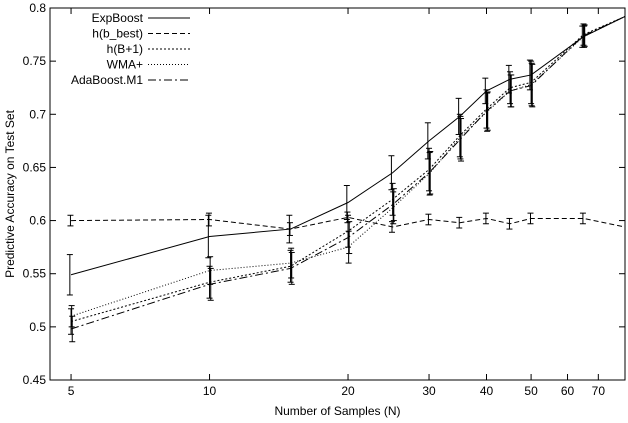 The width and height of the screenshot is (628, 423). What do you see at coordinates (531, 391) in the screenshot?
I see `x-tick-label: 50` at bounding box center [531, 391].